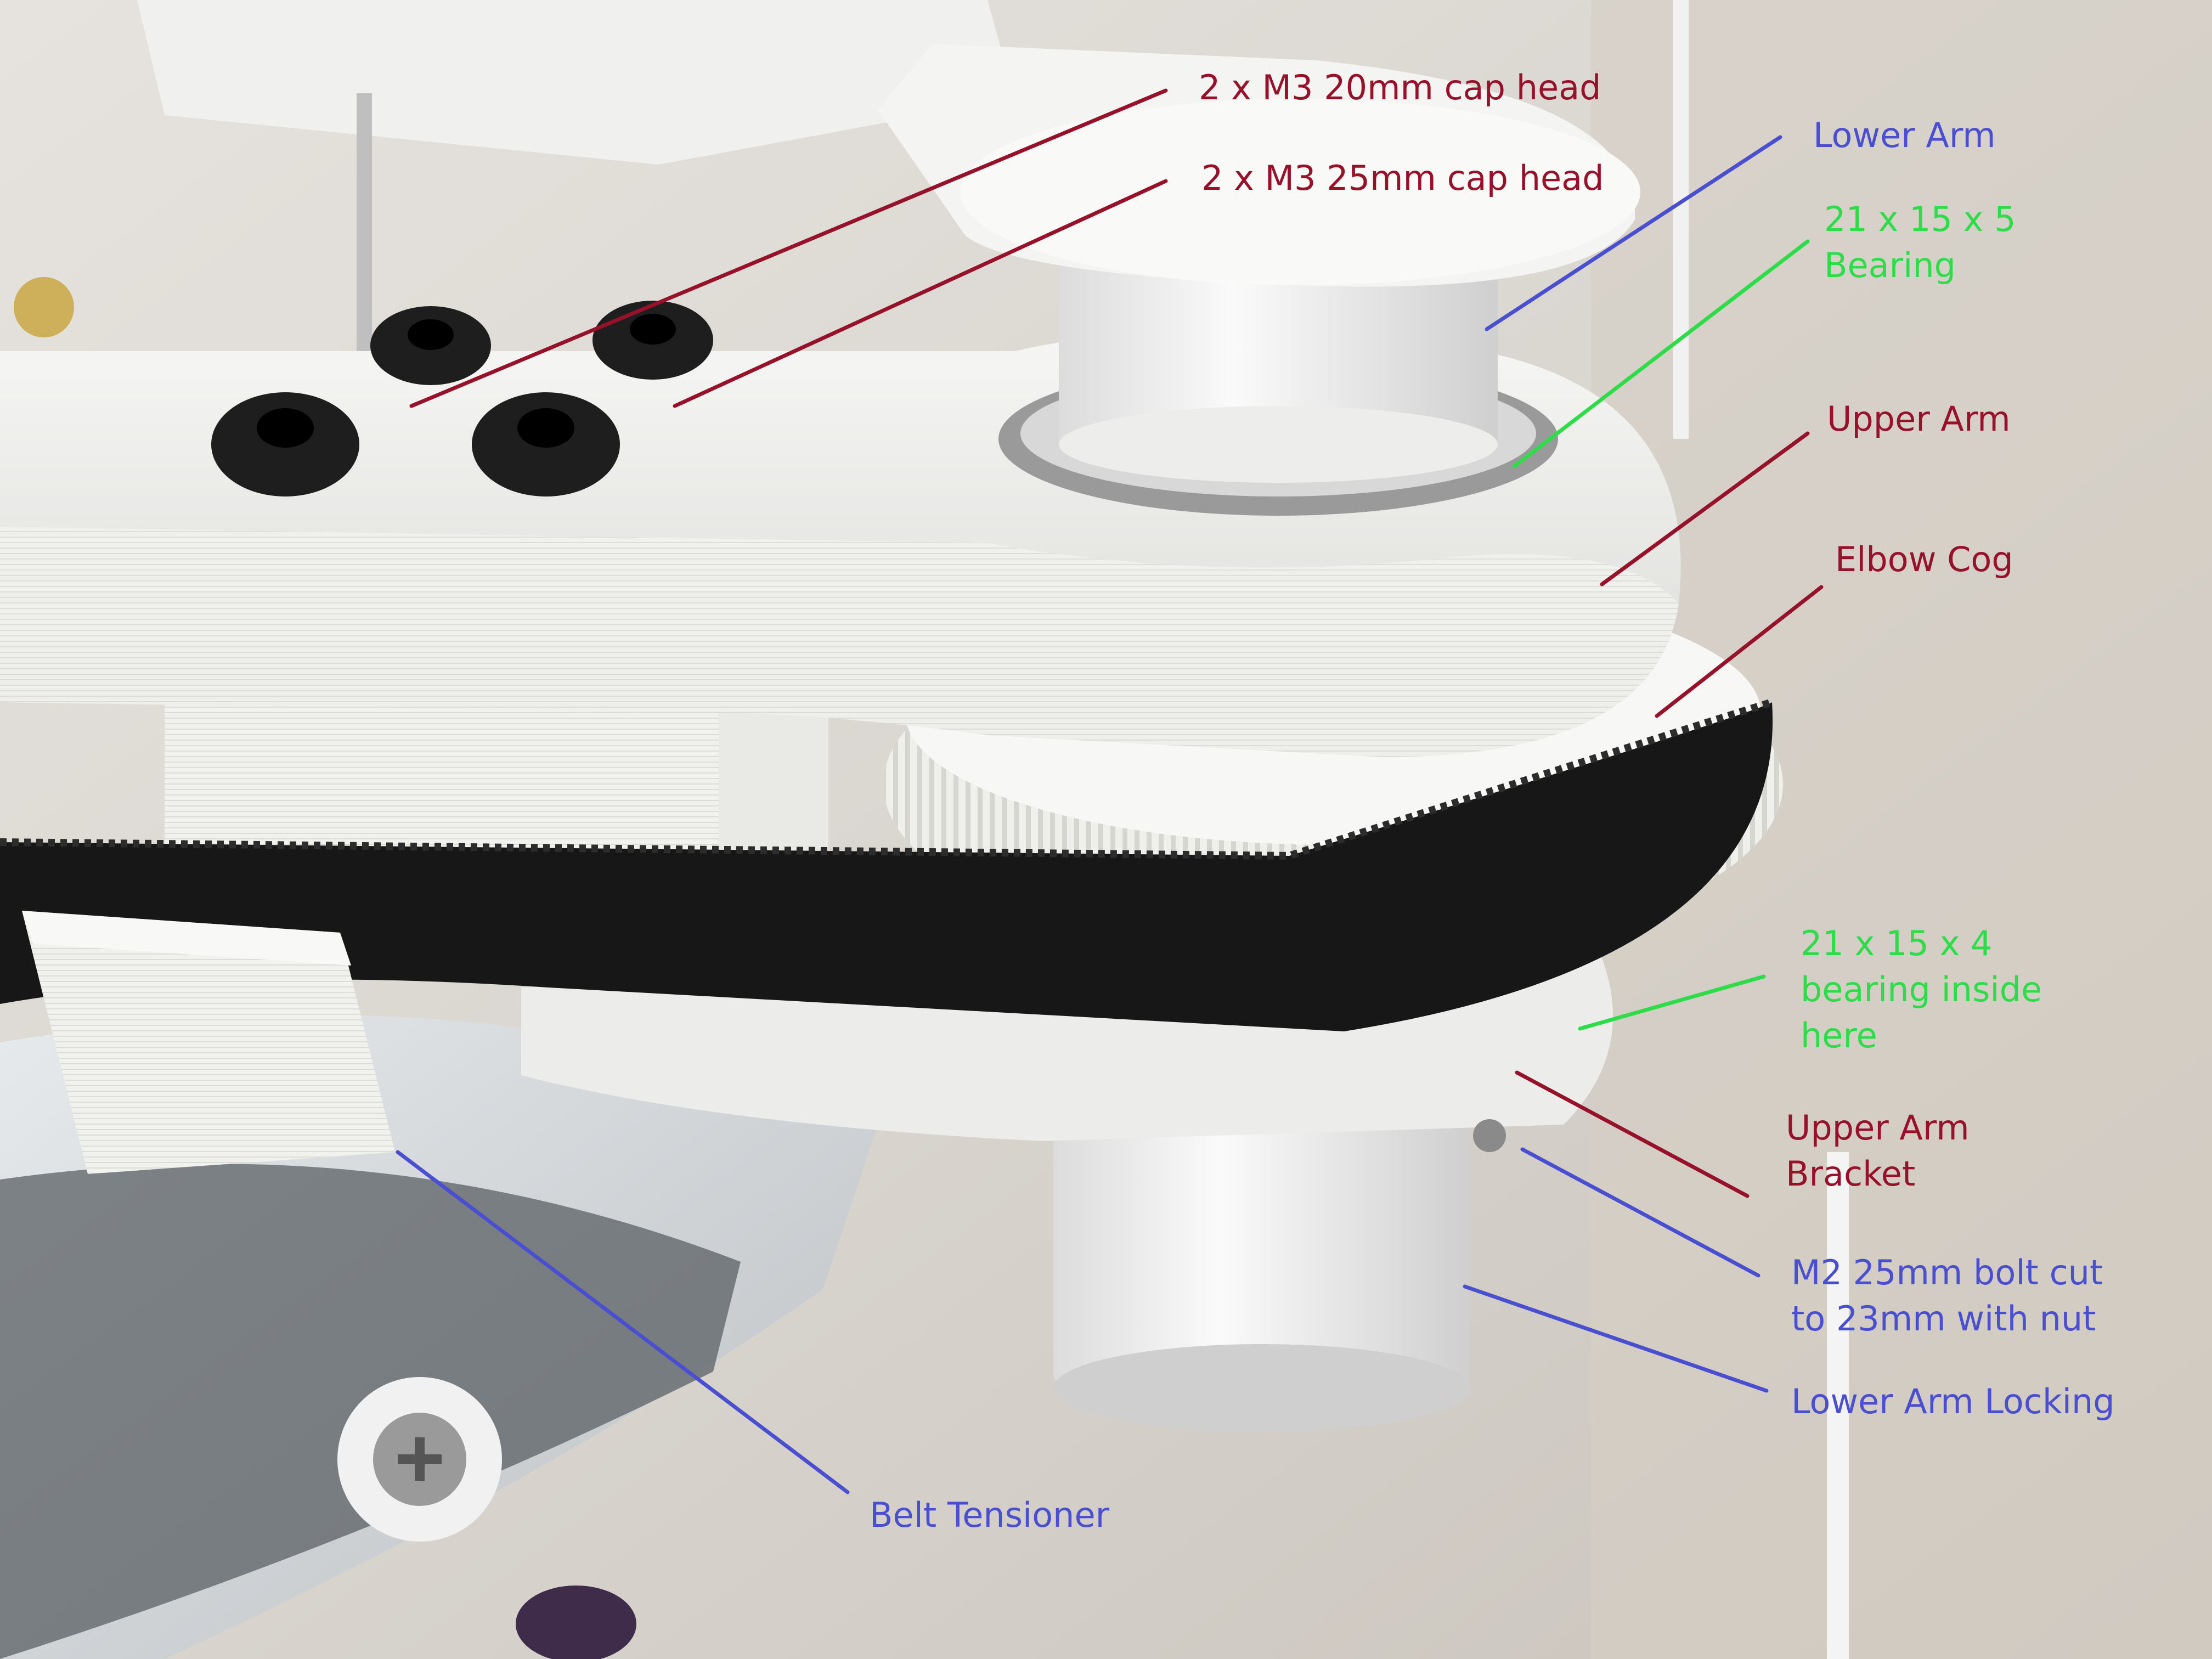 The width and height of the screenshot is (2212, 1659). What do you see at coordinates (1905, 135) in the screenshot?
I see `label-lower-arm: Lower Arm` at bounding box center [1905, 135].